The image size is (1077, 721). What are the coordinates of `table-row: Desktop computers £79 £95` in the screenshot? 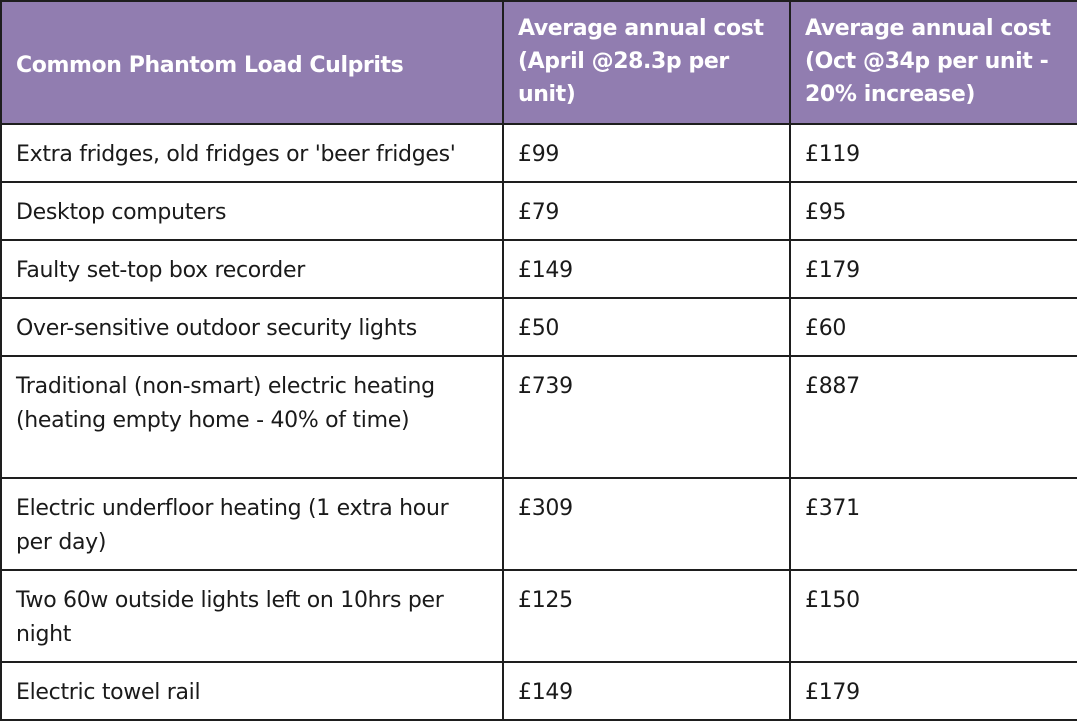 It's located at (538, 211).